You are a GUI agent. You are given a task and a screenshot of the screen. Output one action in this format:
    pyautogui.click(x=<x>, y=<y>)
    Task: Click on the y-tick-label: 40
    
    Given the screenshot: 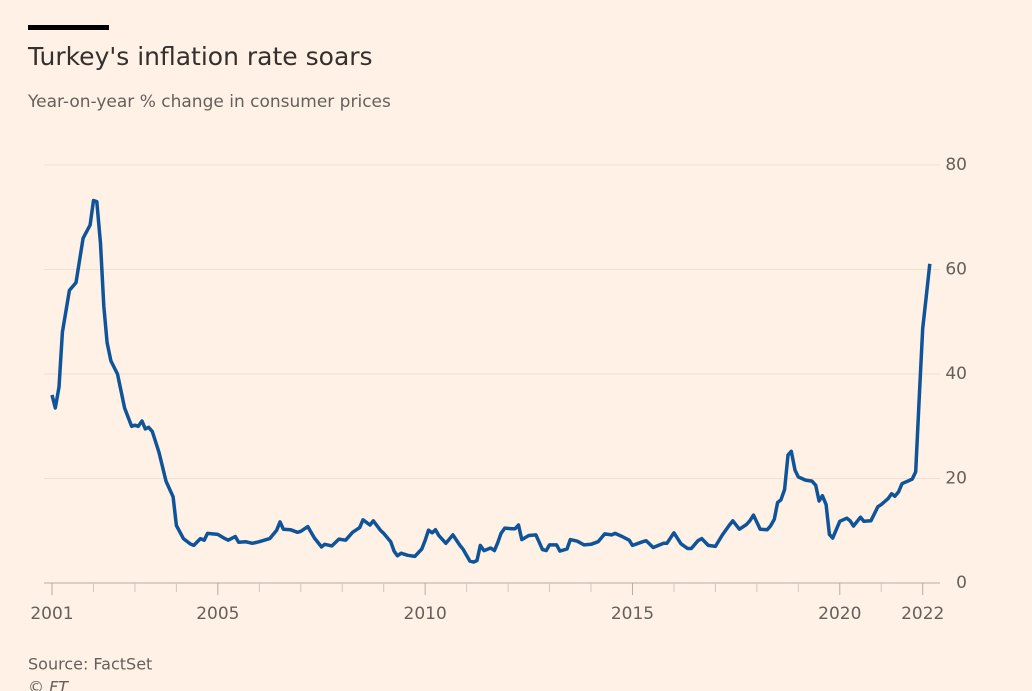 What is the action you would take?
    pyautogui.click(x=956, y=374)
    